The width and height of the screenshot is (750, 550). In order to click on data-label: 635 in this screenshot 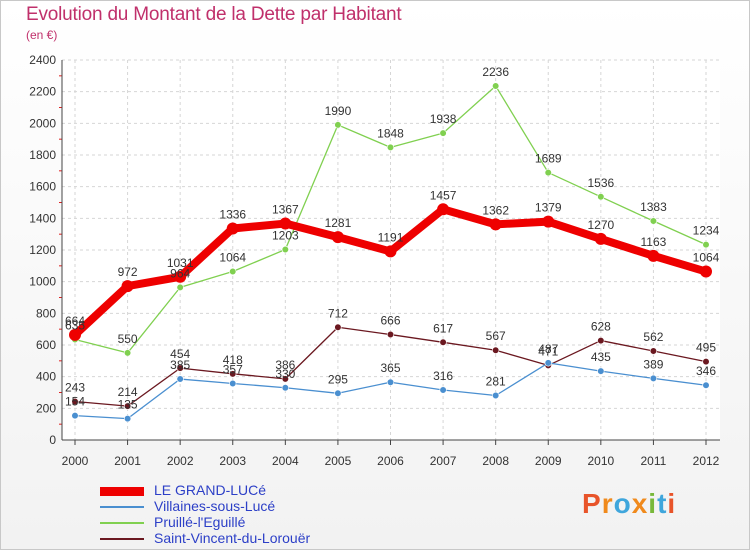, I will do `click(75, 325)`.